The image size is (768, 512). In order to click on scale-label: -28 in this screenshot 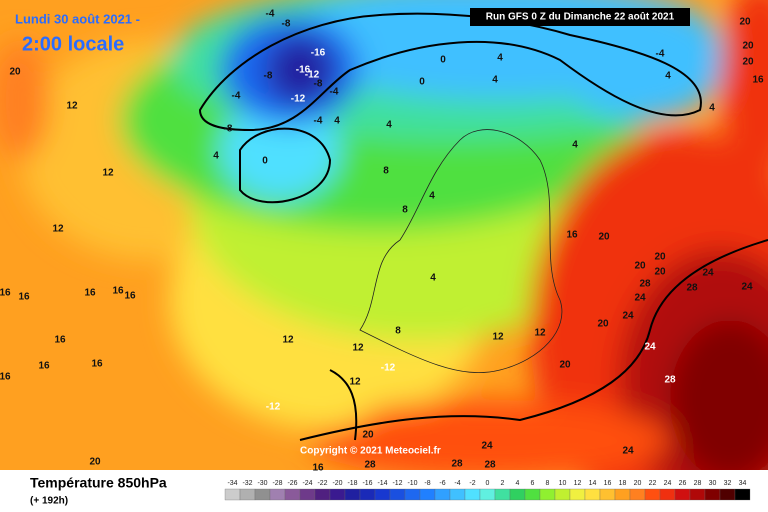, I will do `click(277, 483)`.